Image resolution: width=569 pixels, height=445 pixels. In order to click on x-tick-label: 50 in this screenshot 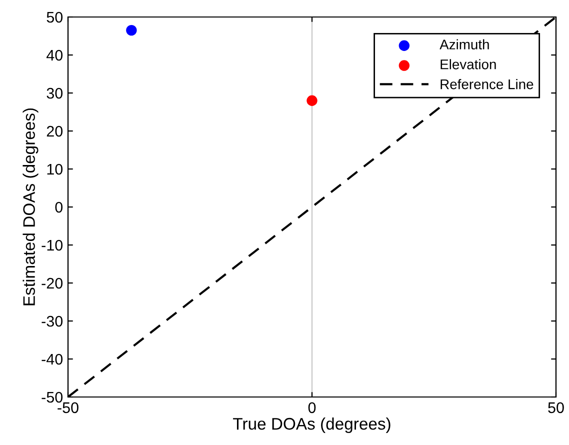, I will do `click(556, 408)`.